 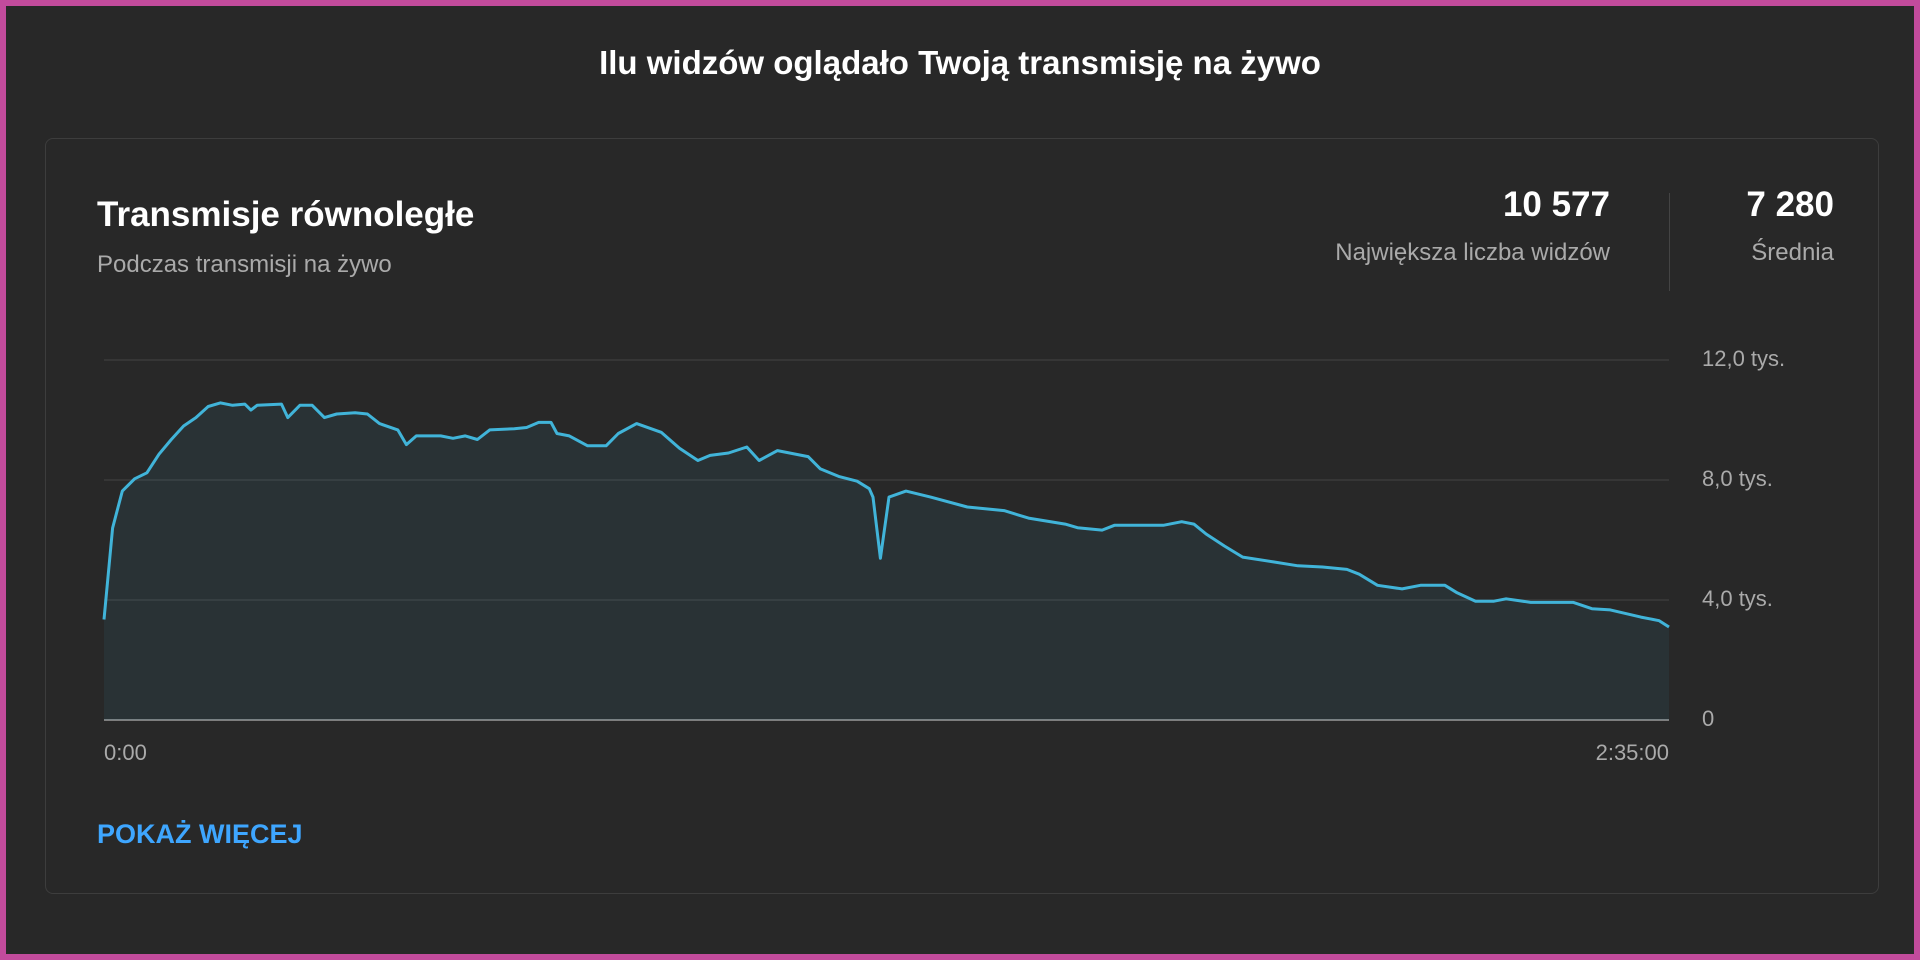 I want to click on x-tick-label: 0:00, so click(x=125, y=752).